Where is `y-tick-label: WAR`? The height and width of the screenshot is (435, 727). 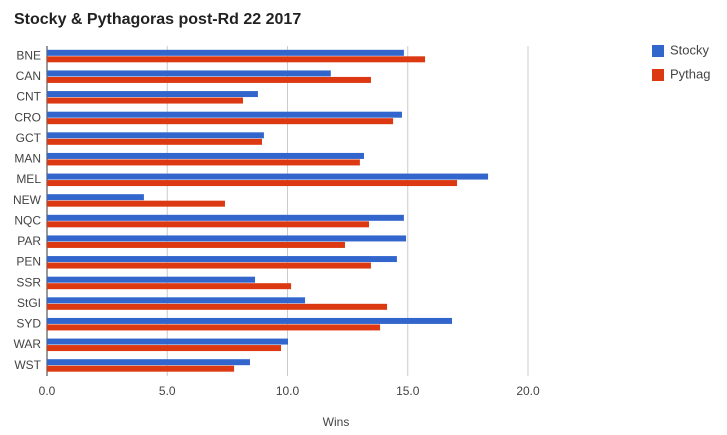
y-tick-label: WAR is located at coordinates (27, 344).